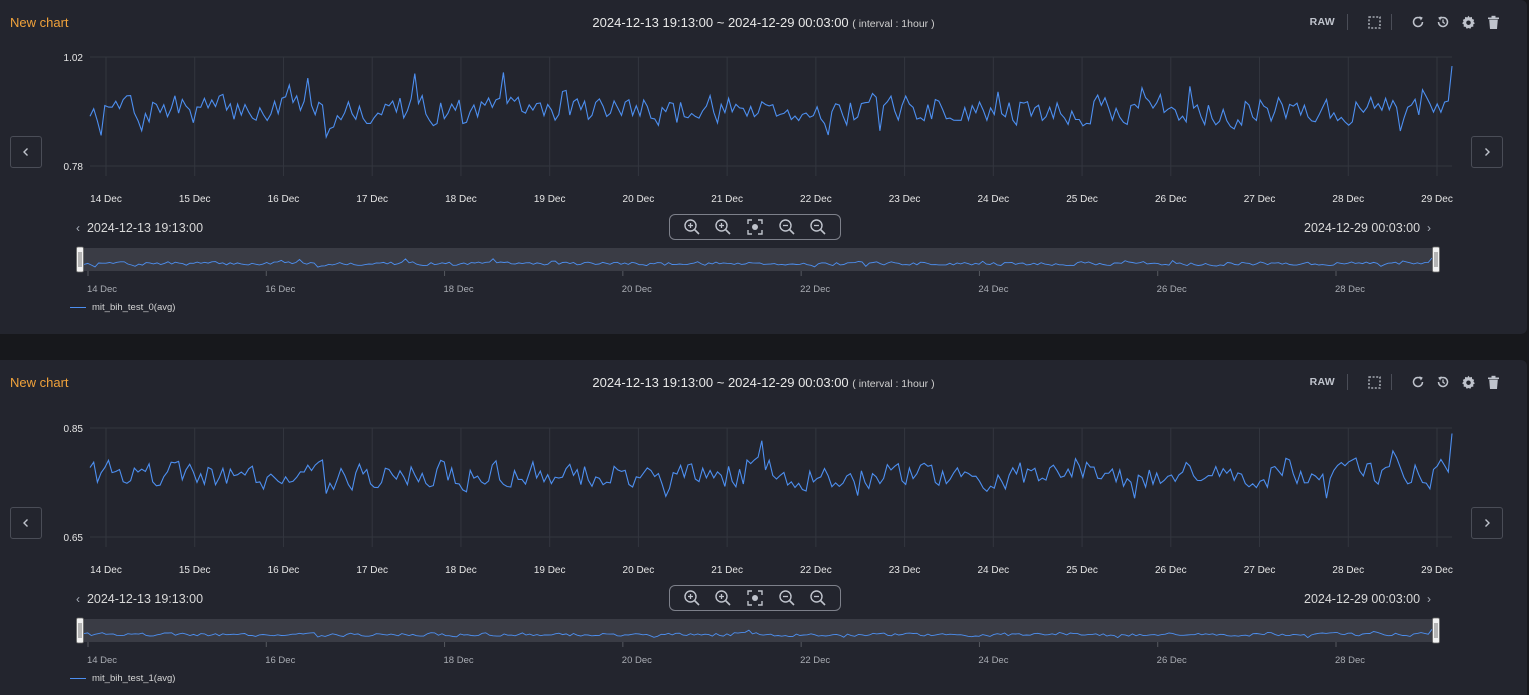  I want to click on x-tick-label: 26 Dec, so click(1171, 199).